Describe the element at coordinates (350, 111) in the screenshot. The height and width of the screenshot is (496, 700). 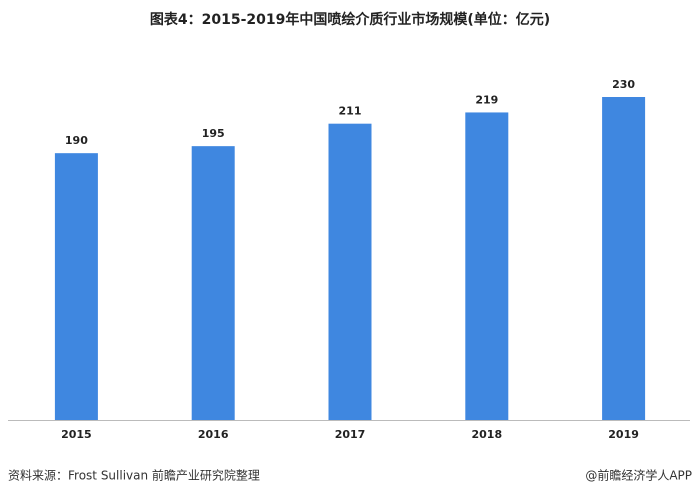
I see `value-label: 211` at that location.